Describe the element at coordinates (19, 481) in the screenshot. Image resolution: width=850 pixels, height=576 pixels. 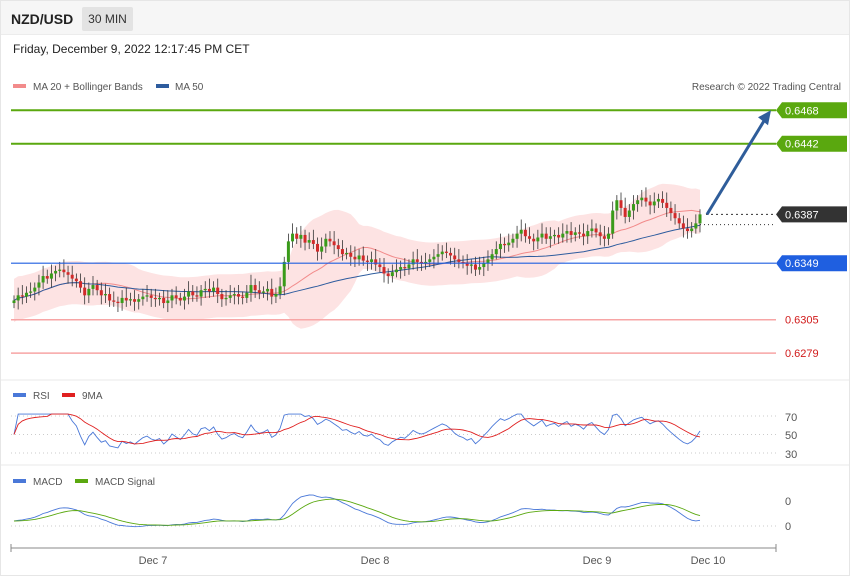
I see `macd-legend-swatch` at that location.